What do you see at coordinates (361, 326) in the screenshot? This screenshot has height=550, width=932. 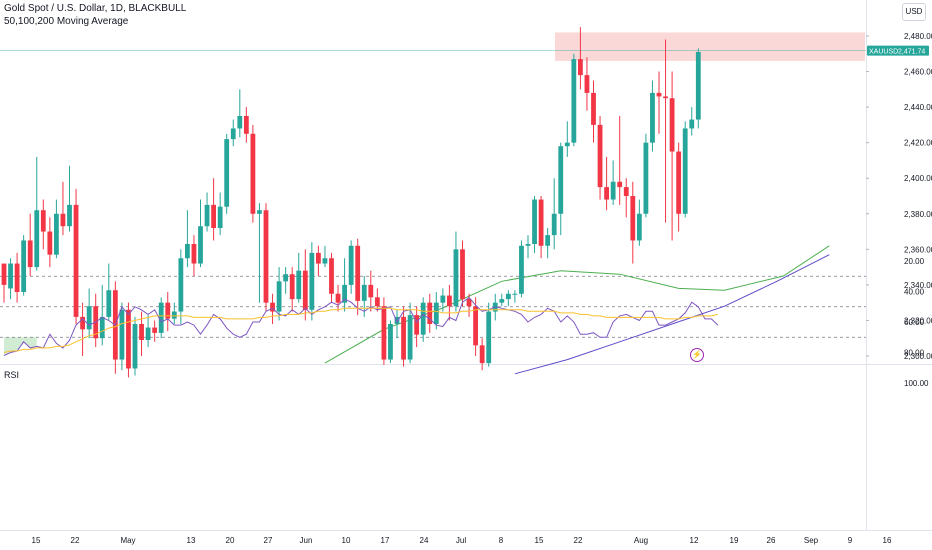 I see `rsi-series-line` at bounding box center [361, 326].